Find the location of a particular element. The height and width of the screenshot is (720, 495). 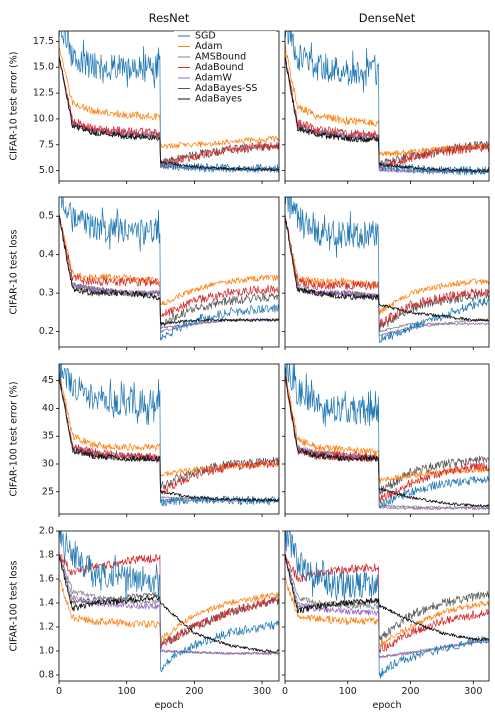

y-tick-label: 10.0 is located at coordinates (43, 118).